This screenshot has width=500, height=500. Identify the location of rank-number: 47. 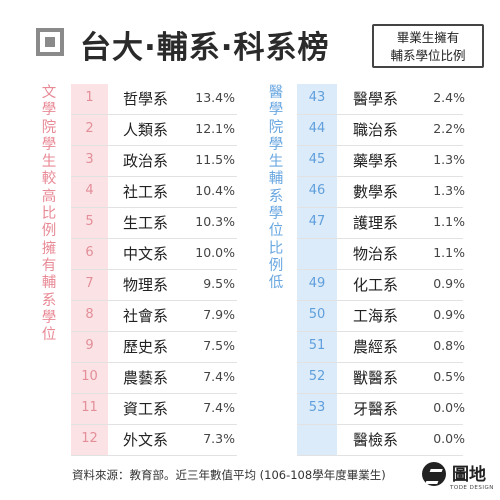
(317, 221).